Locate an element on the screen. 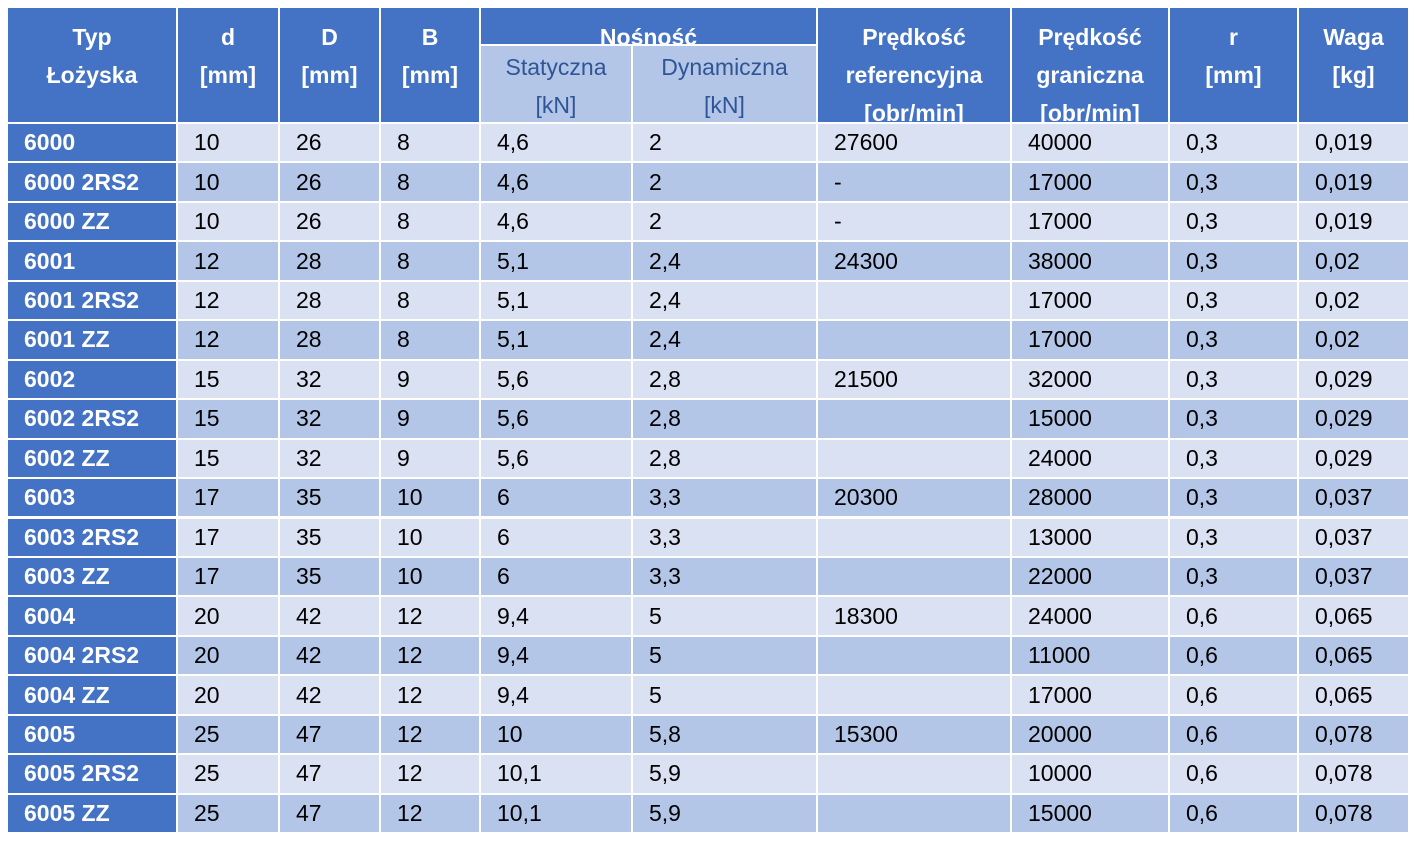 This screenshot has height=846, width=1418. data-cell: 15000 is located at coordinates (1091, 814).